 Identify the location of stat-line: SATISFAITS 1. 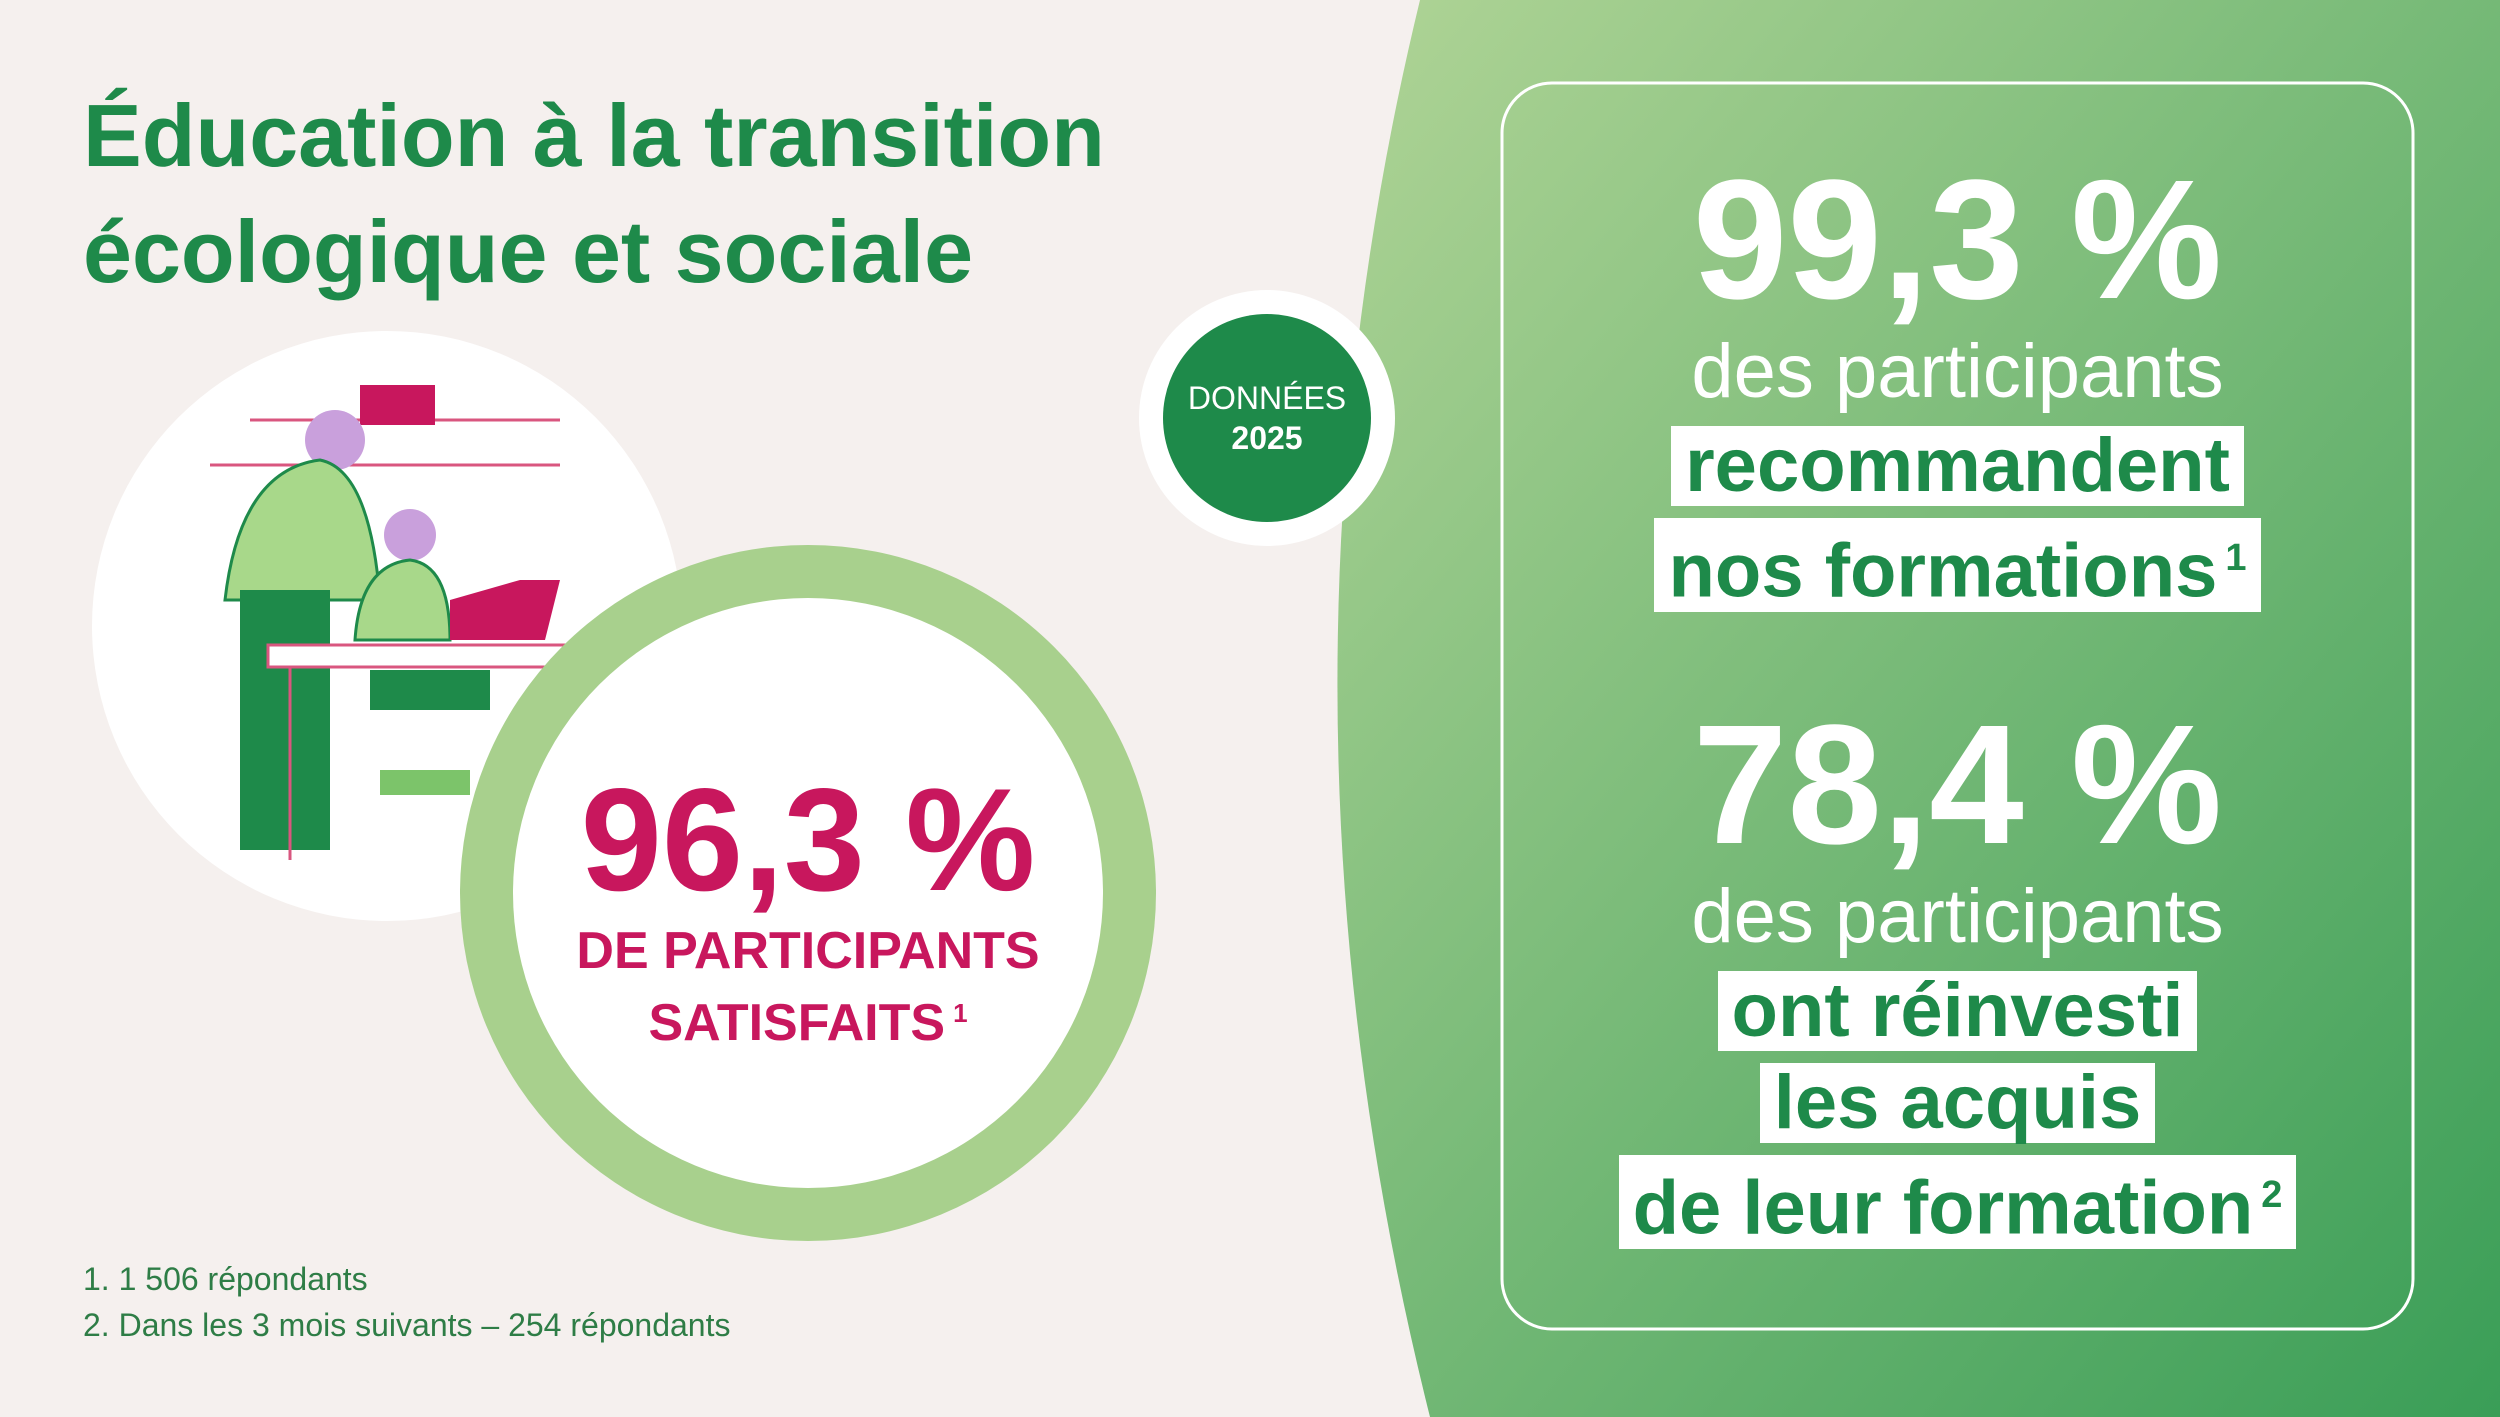
(808, 1018).